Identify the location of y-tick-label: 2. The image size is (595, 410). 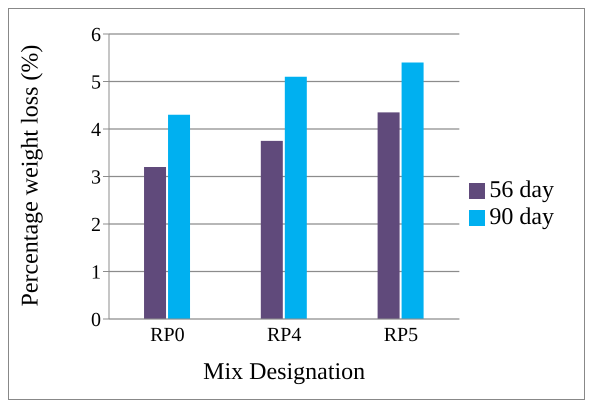
(96, 225).